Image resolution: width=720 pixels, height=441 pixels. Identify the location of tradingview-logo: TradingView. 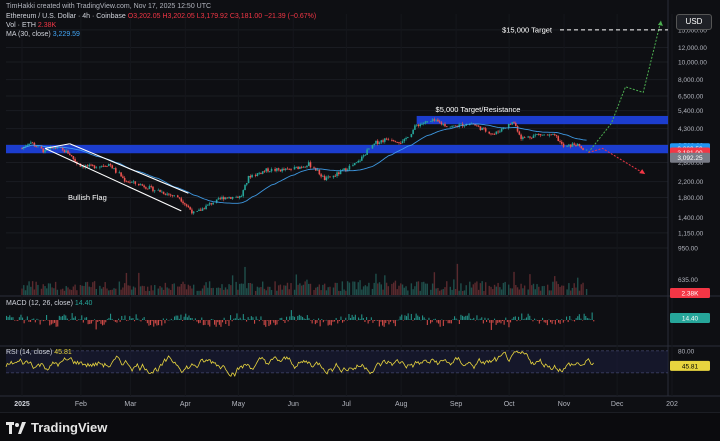
(56, 427).